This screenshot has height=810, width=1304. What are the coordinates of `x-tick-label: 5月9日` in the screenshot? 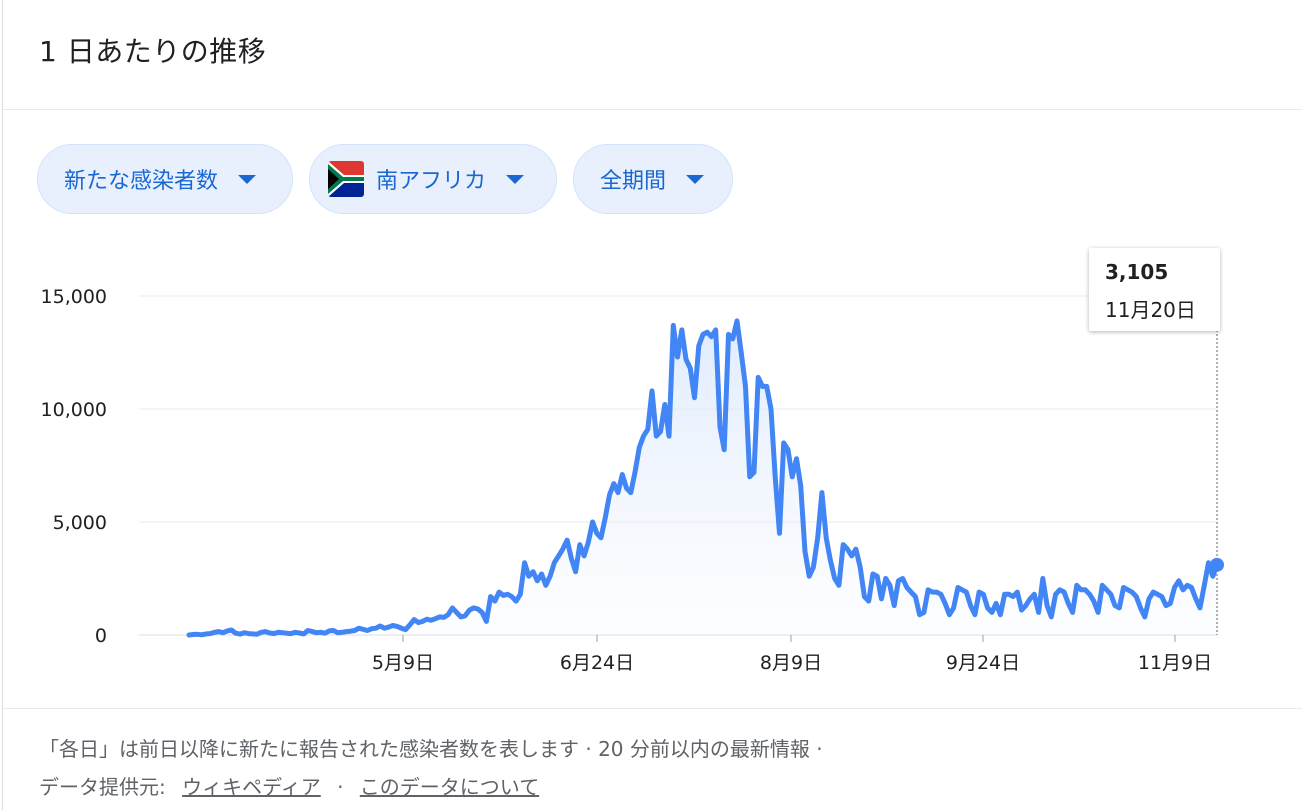 It's located at (403, 663).